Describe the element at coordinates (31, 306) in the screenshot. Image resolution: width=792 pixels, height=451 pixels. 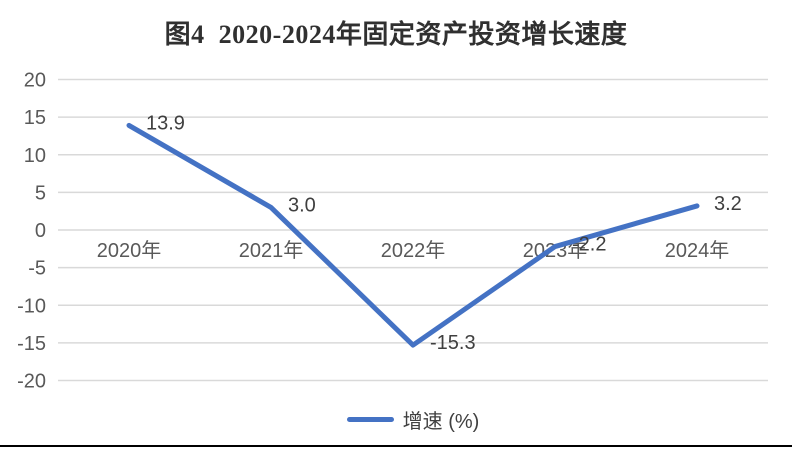
I see `y-tick-label: -10` at that location.